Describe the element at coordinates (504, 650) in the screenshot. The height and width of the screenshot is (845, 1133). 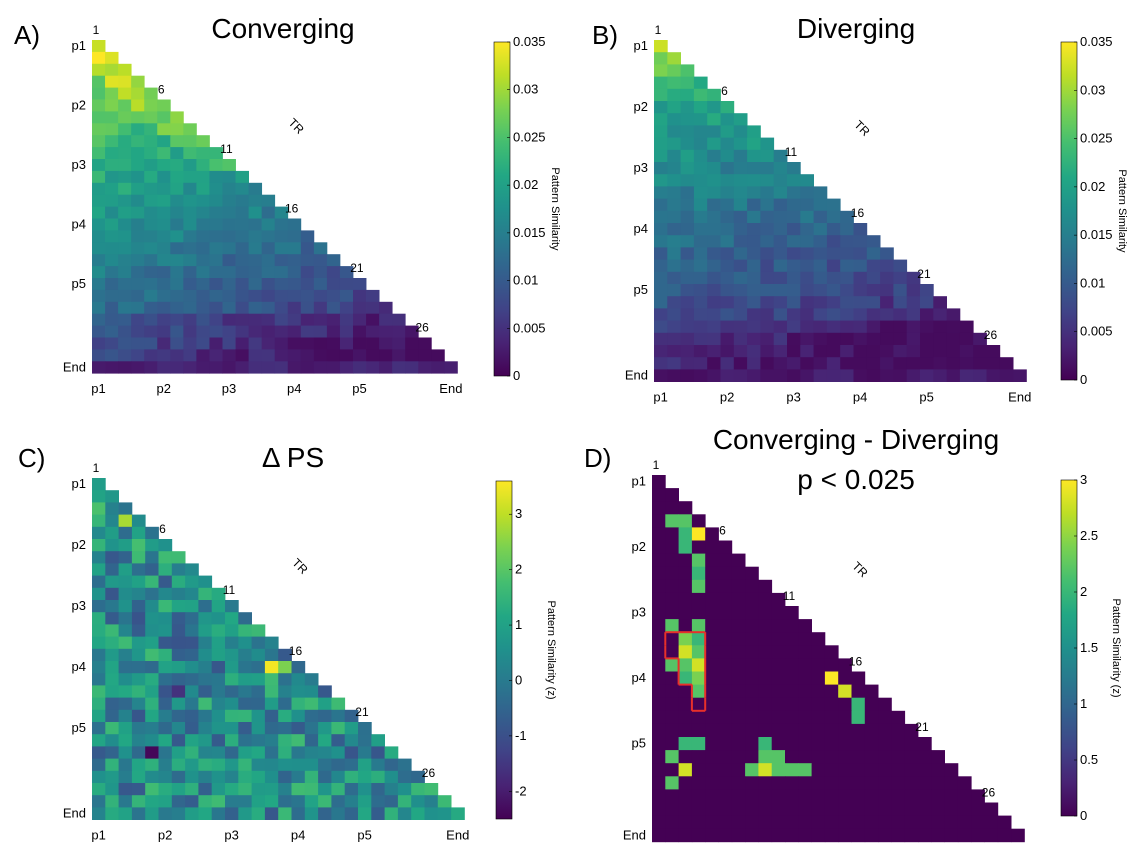
I see `colorbar` at that location.